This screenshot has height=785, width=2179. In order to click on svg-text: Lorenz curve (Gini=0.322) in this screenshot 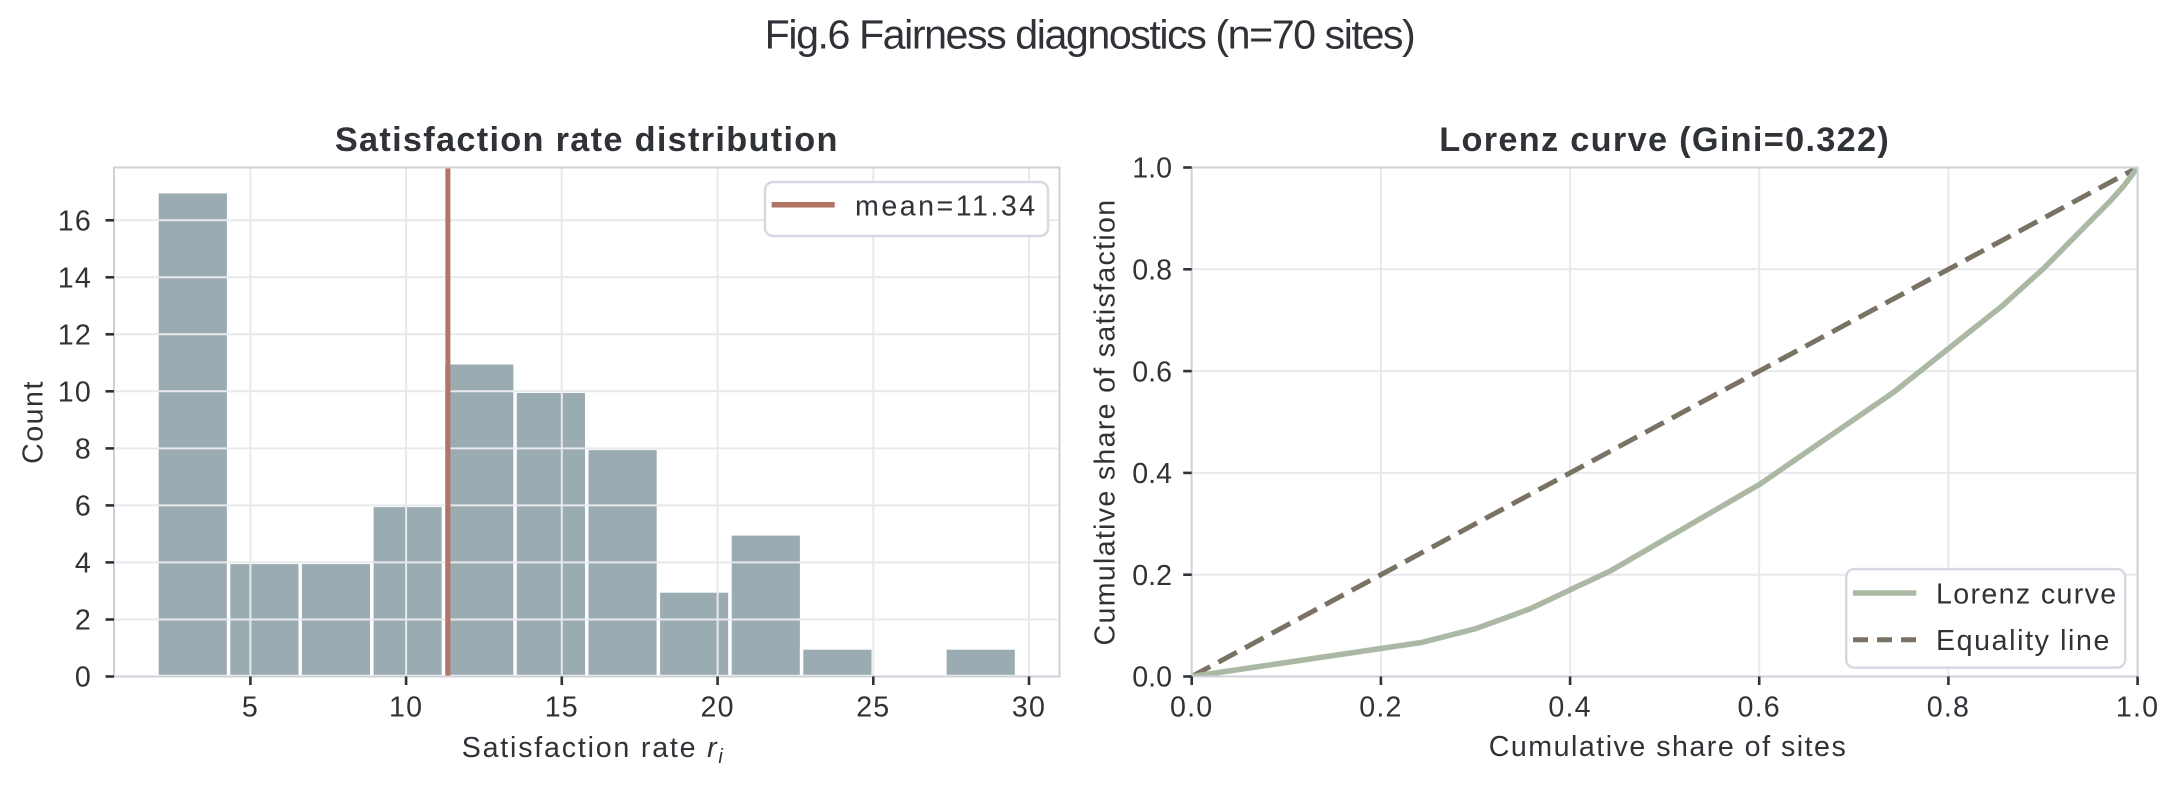, I will do `click(1664, 140)`.